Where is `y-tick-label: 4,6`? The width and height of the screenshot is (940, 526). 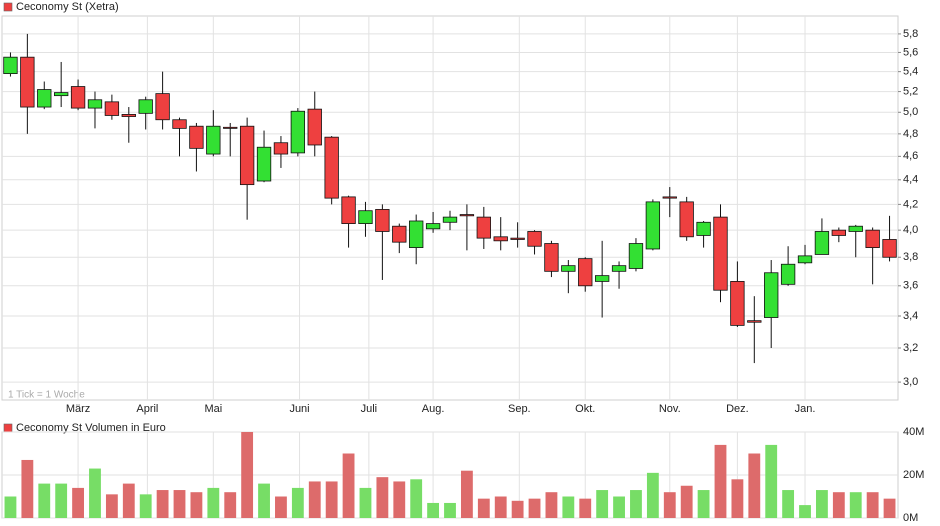
y-tick-label: 4,6 is located at coordinates (910, 156).